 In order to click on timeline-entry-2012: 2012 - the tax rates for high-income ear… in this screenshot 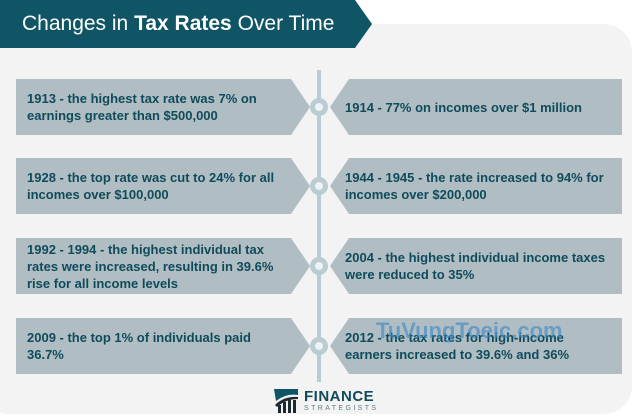, I will do `click(476, 346)`.